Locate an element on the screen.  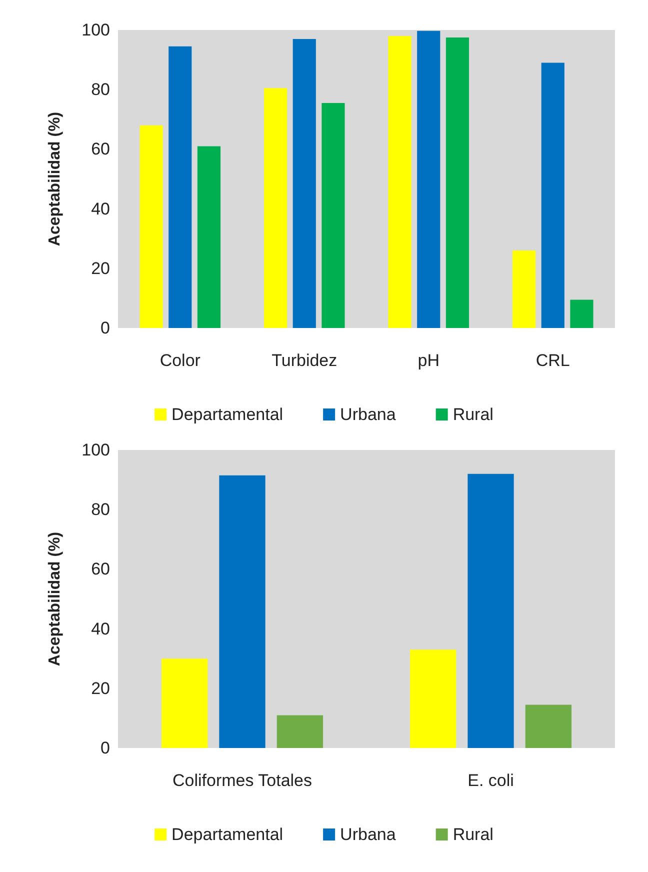
x-tick-label: pH is located at coordinates (429, 360).